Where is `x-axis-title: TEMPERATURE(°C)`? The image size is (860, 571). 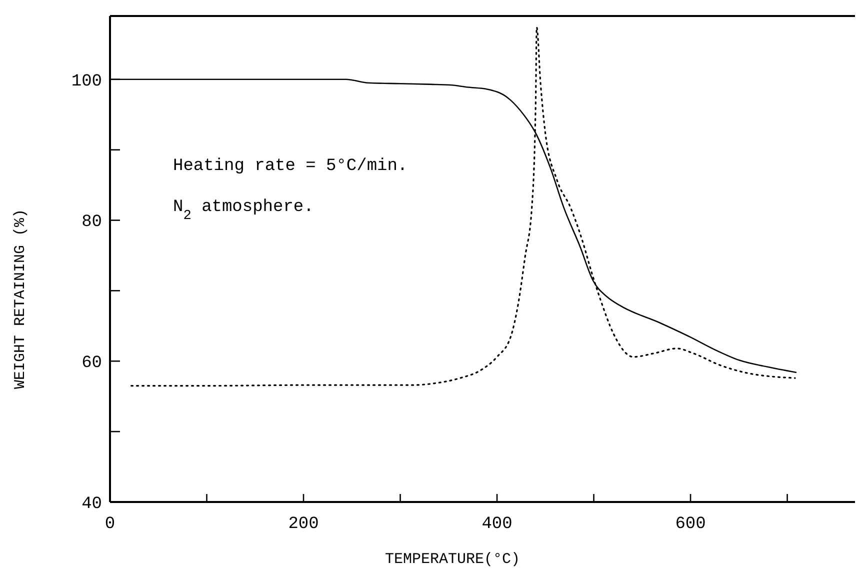
x-axis-title: TEMPERATURE(°C) is located at coordinates (452, 559).